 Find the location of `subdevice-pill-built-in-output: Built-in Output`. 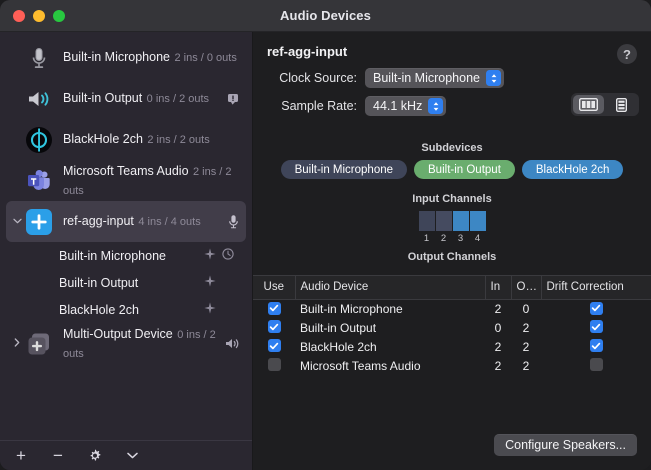

subdevice-pill-built-in-output: Built-in Output is located at coordinates (464, 169).